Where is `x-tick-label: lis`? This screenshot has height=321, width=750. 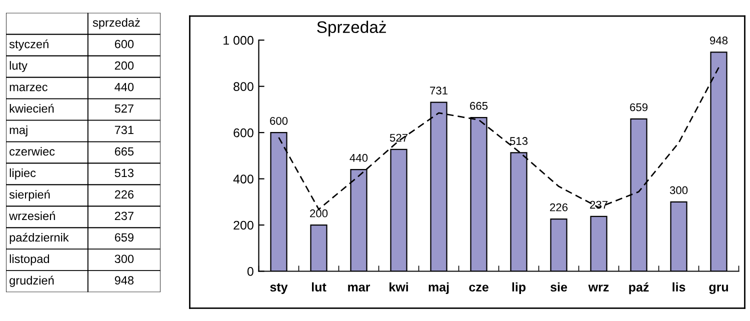 x-tick-label: lis is located at coordinates (679, 287).